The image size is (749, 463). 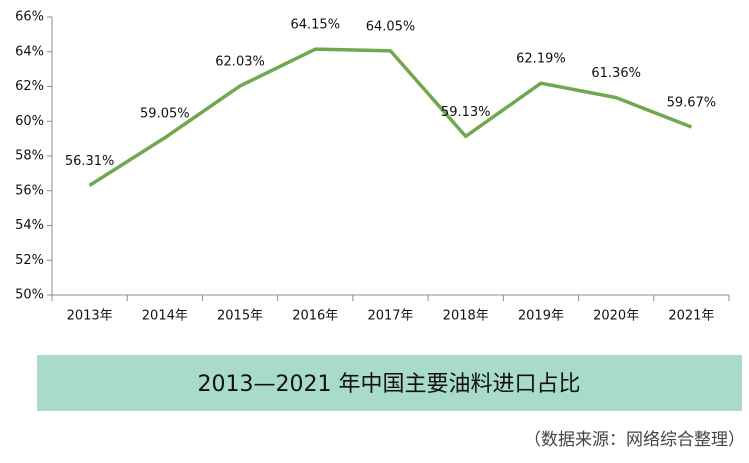 What do you see at coordinates (29, 51) in the screenshot?
I see `y-tick-label: 64%` at bounding box center [29, 51].